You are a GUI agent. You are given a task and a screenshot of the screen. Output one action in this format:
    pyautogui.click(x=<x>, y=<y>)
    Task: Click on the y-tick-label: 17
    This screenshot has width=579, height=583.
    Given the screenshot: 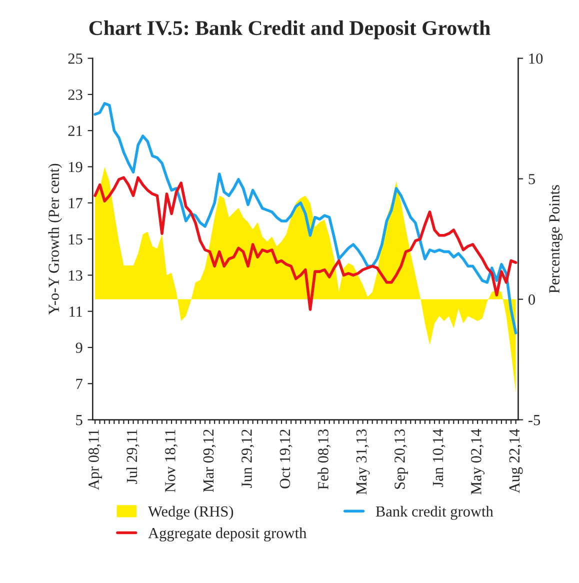 What is the action you would take?
    pyautogui.click(x=75, y=203)
    